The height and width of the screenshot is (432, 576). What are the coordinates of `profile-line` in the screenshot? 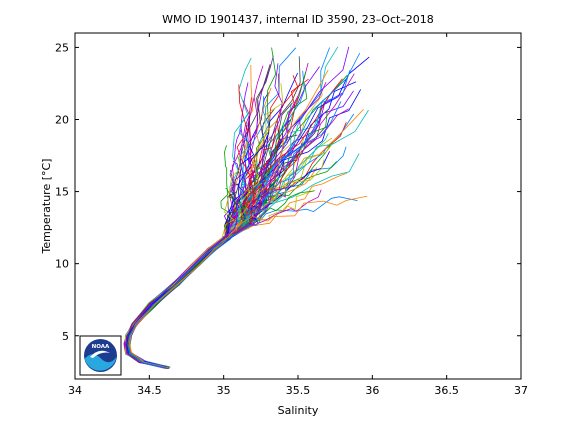 It's located at (186, 247).